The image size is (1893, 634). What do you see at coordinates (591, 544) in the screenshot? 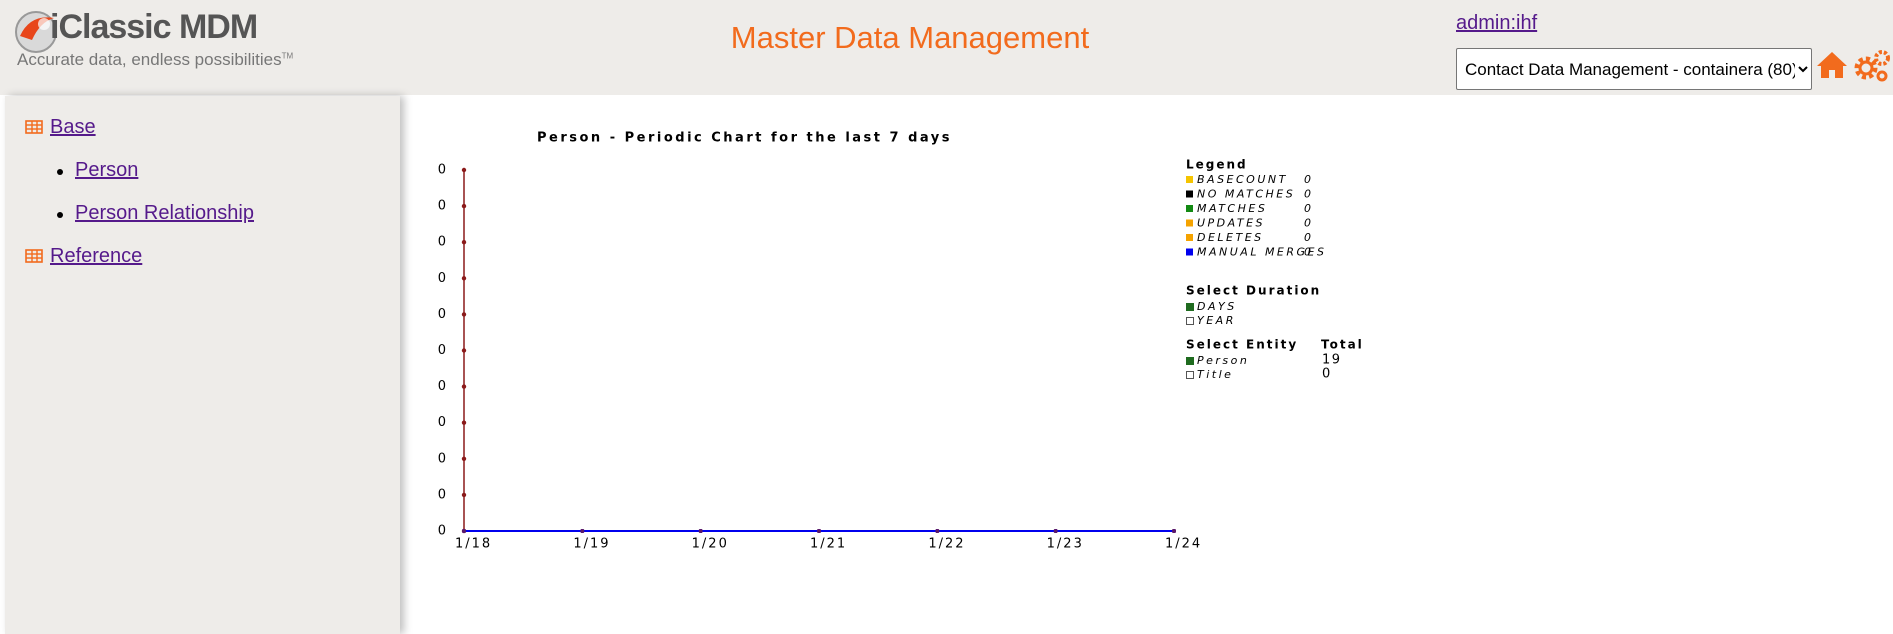
I see `x-tick-label: 1/19` at bounding box center [591, 544].